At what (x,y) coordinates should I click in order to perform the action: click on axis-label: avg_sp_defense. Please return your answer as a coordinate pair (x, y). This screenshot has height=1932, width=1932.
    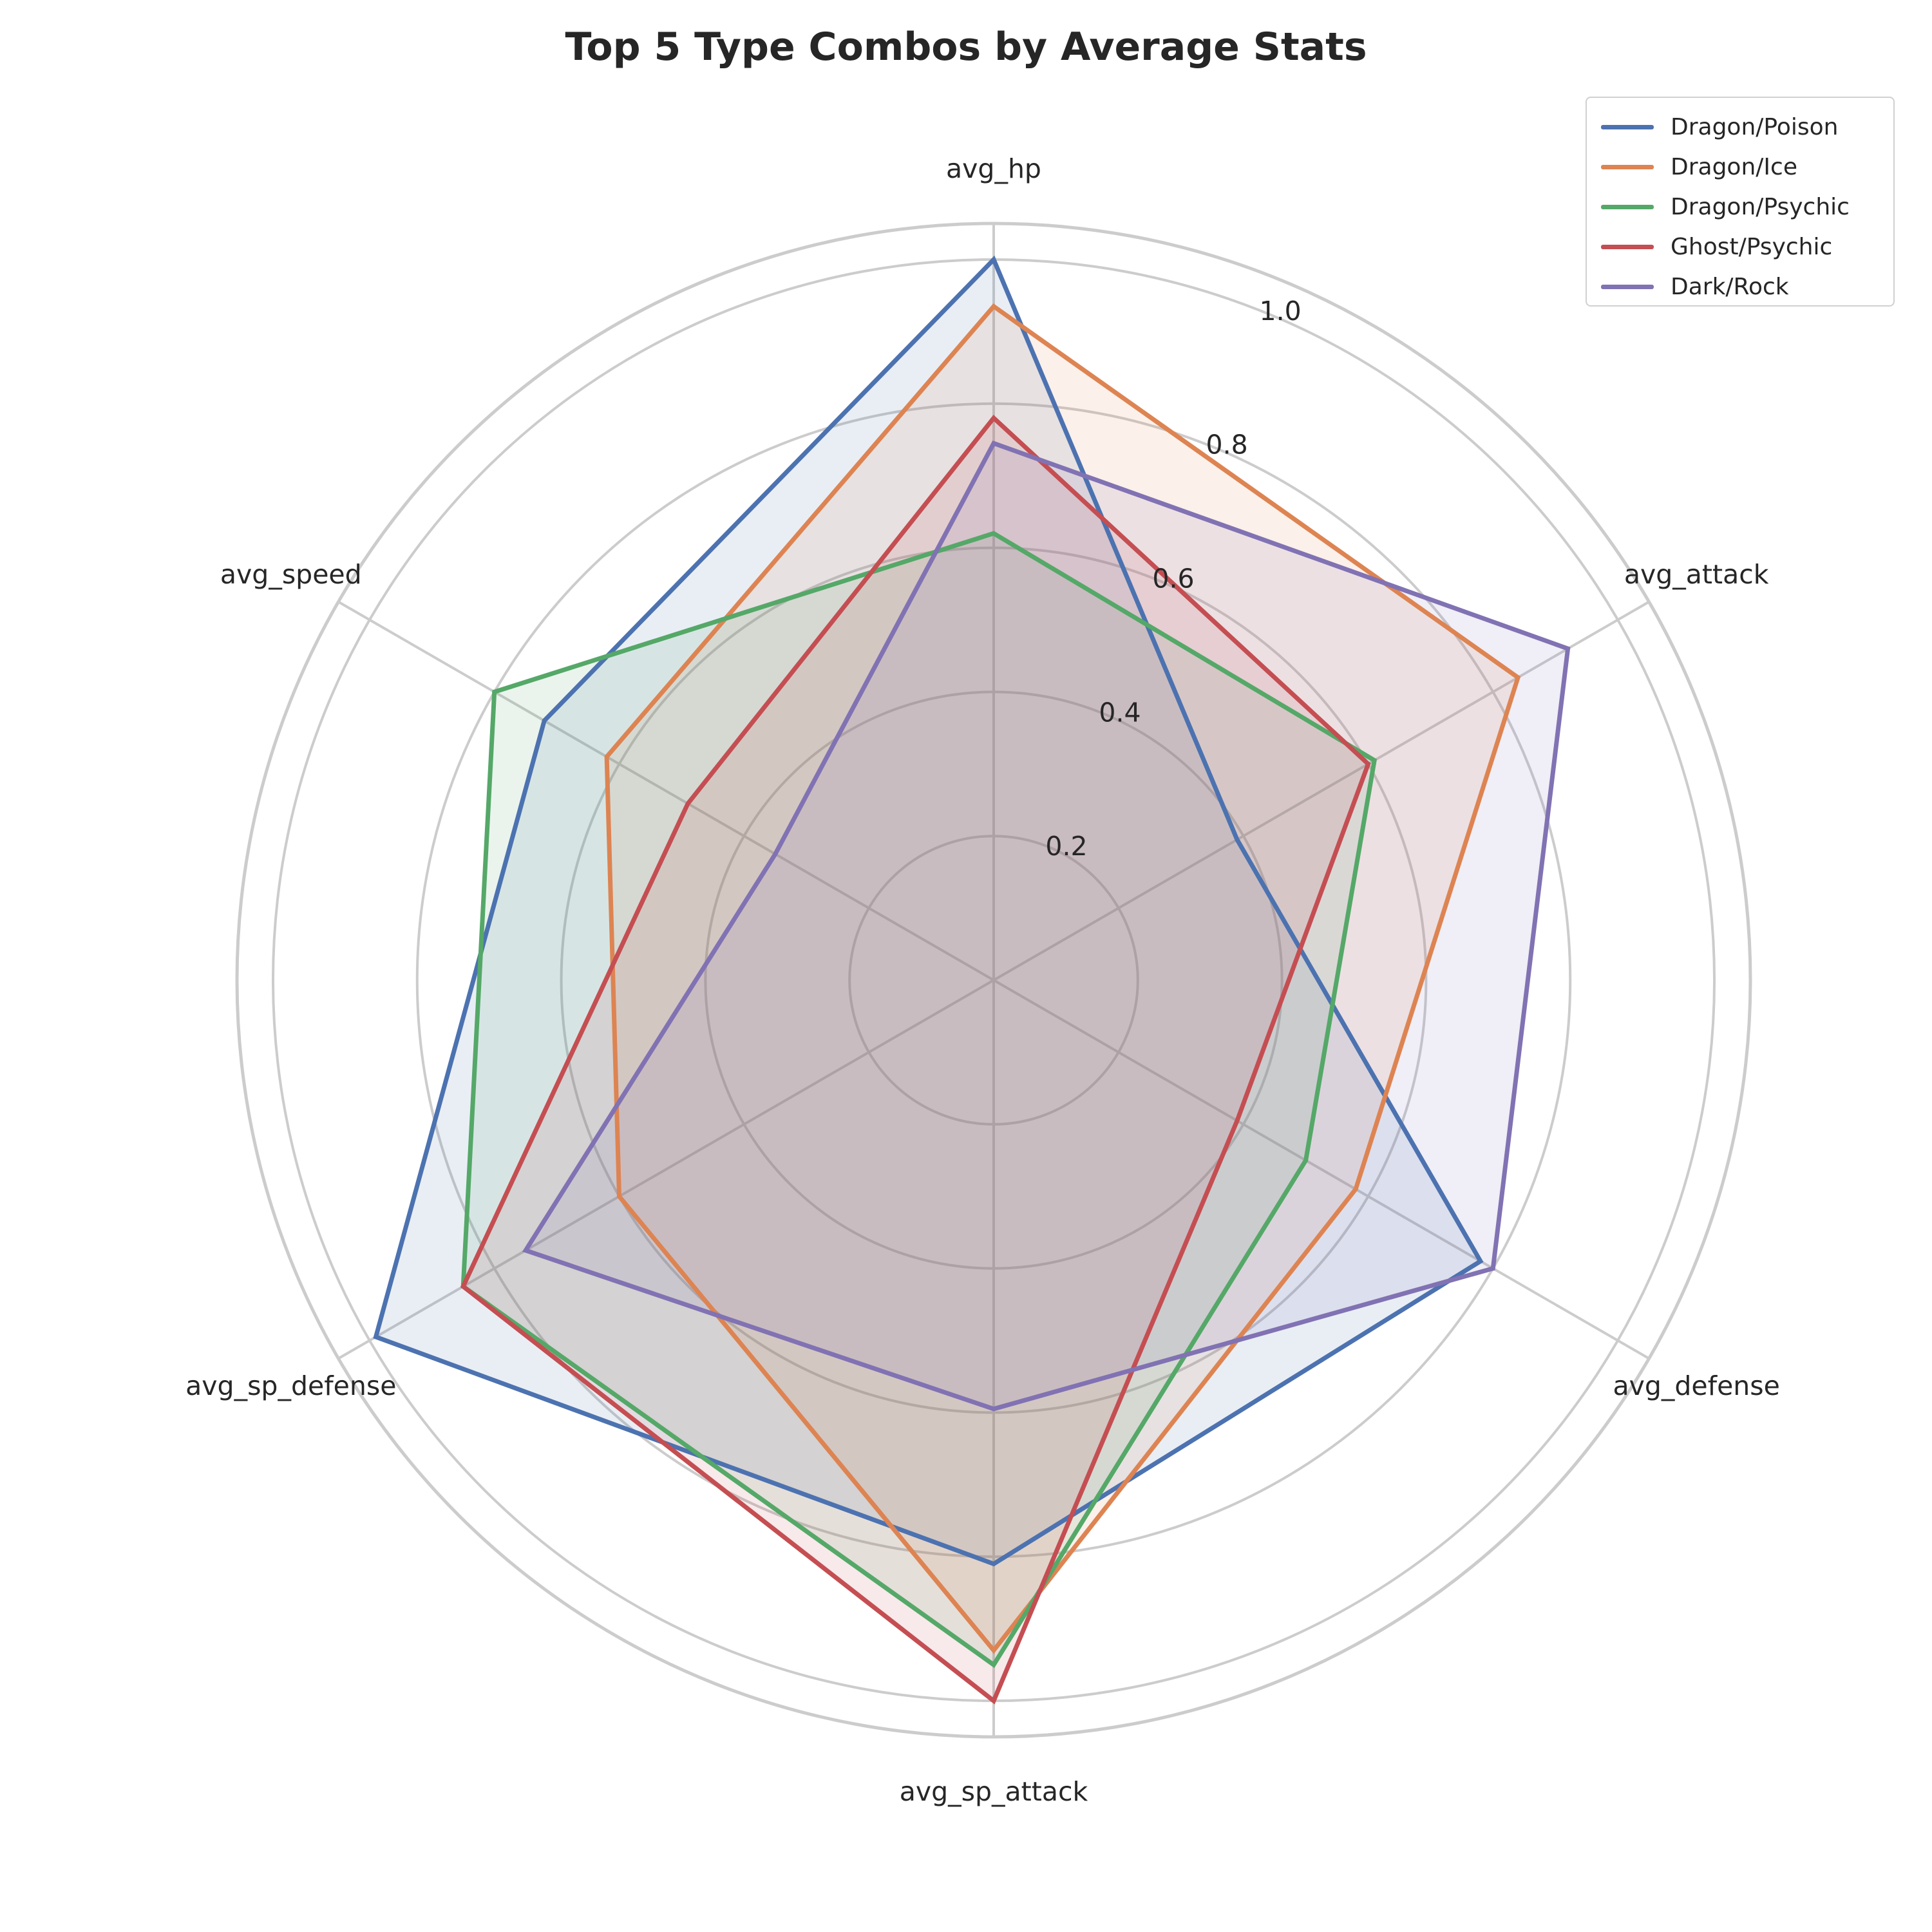
    Looking at the image, I should click on (290, 1385).